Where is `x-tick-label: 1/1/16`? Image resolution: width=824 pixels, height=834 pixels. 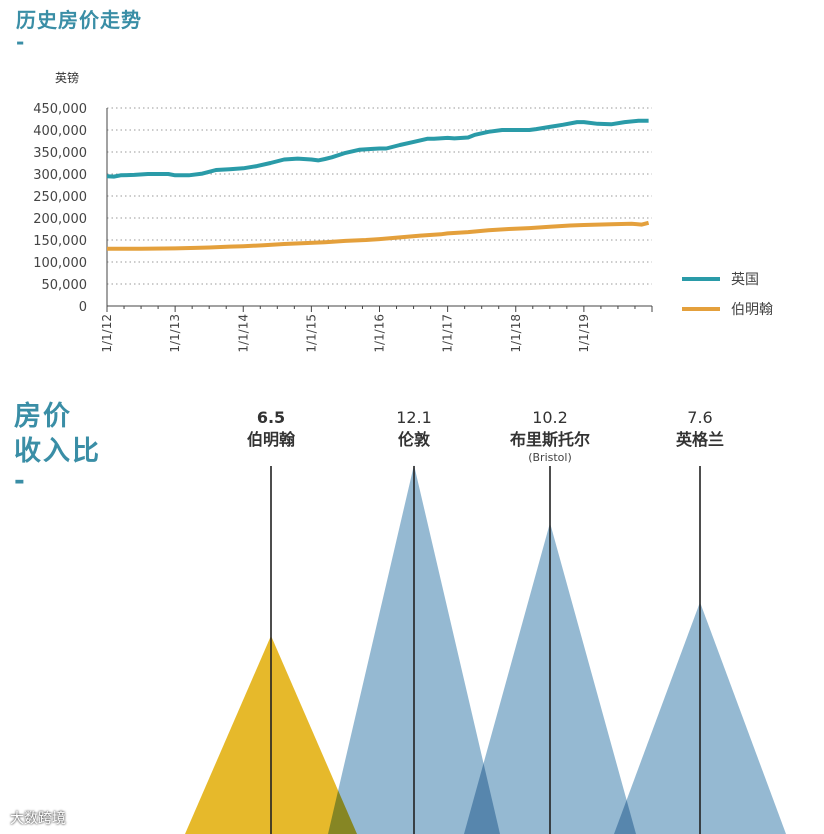
x-tick-label: 1/1/16 is located at coordinates (380, 333).